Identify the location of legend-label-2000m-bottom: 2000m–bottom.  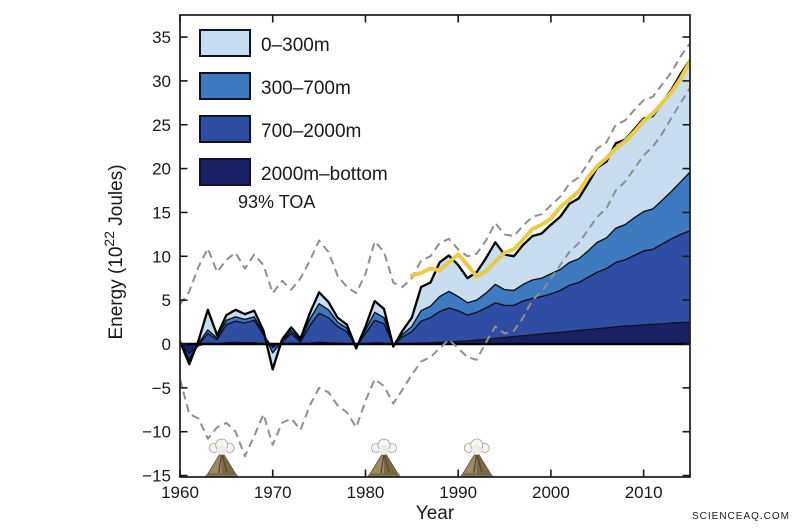
(324, 174).